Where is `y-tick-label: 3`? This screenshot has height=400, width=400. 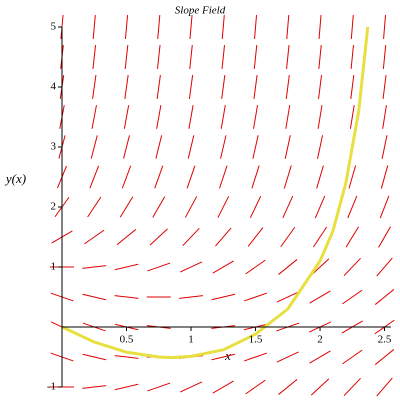 y-tick-label: 3 is located at coordinates (54, 147).